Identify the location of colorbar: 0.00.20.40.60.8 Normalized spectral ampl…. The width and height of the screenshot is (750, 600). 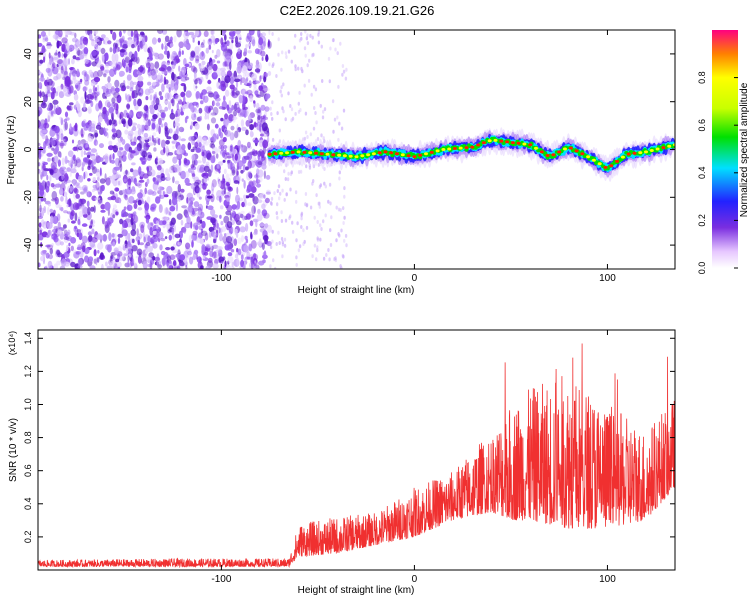
(723, 152).